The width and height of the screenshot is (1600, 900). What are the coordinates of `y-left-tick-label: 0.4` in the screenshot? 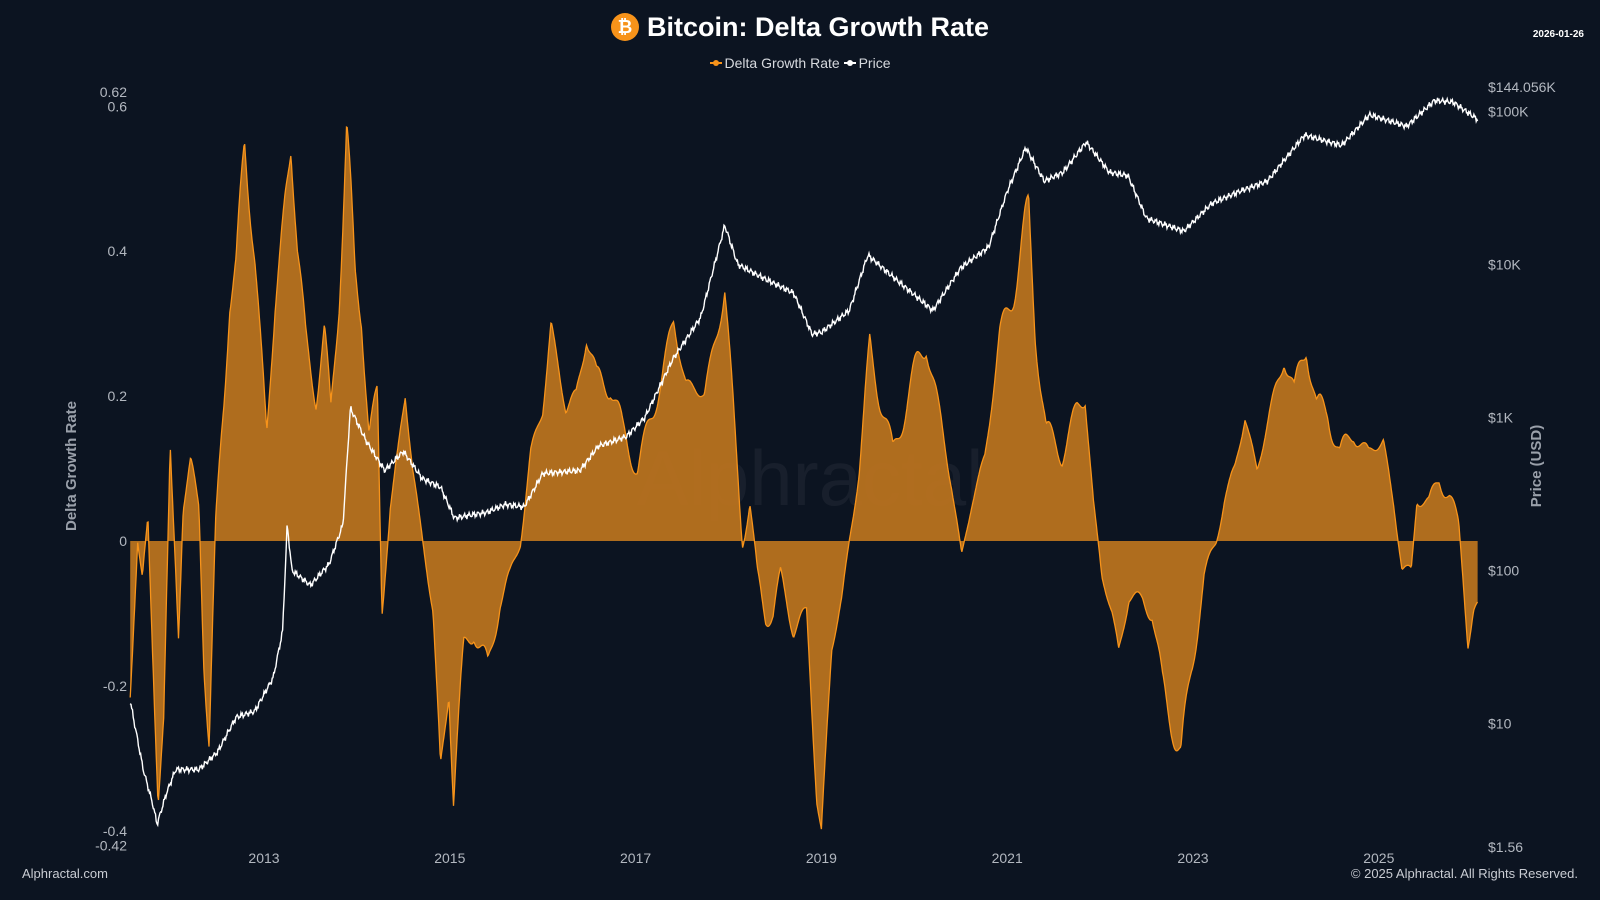 It's located at (118, 251).